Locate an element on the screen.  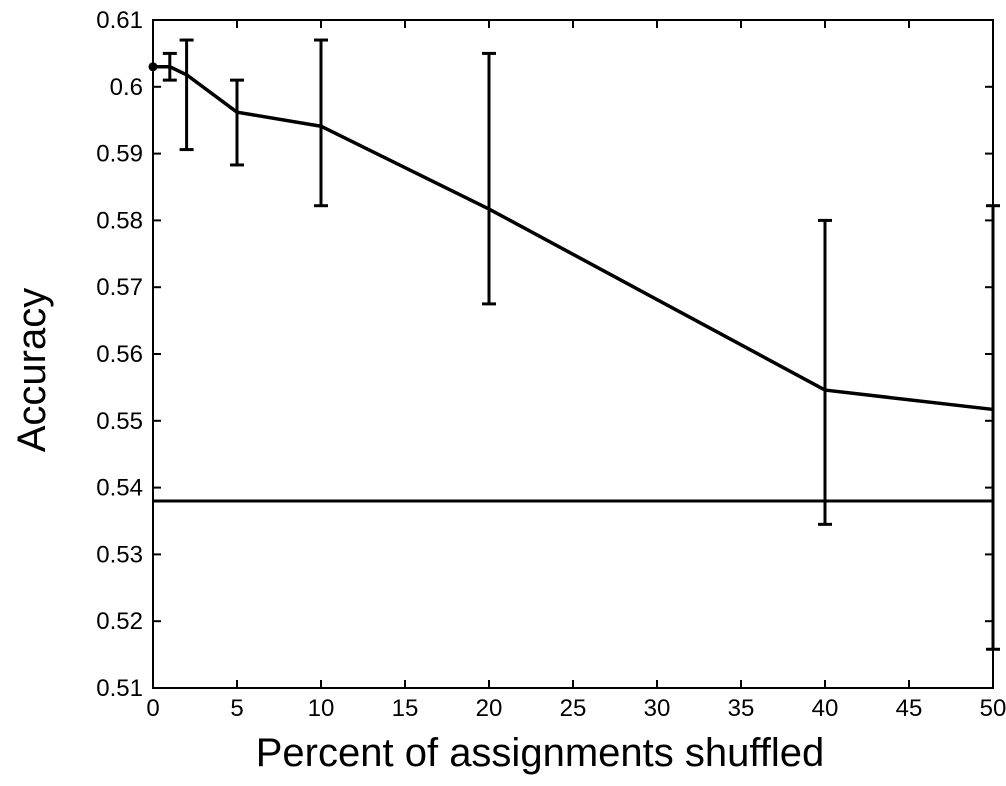
y-tick-label: 0.6 is located at coordinates (126, 87).